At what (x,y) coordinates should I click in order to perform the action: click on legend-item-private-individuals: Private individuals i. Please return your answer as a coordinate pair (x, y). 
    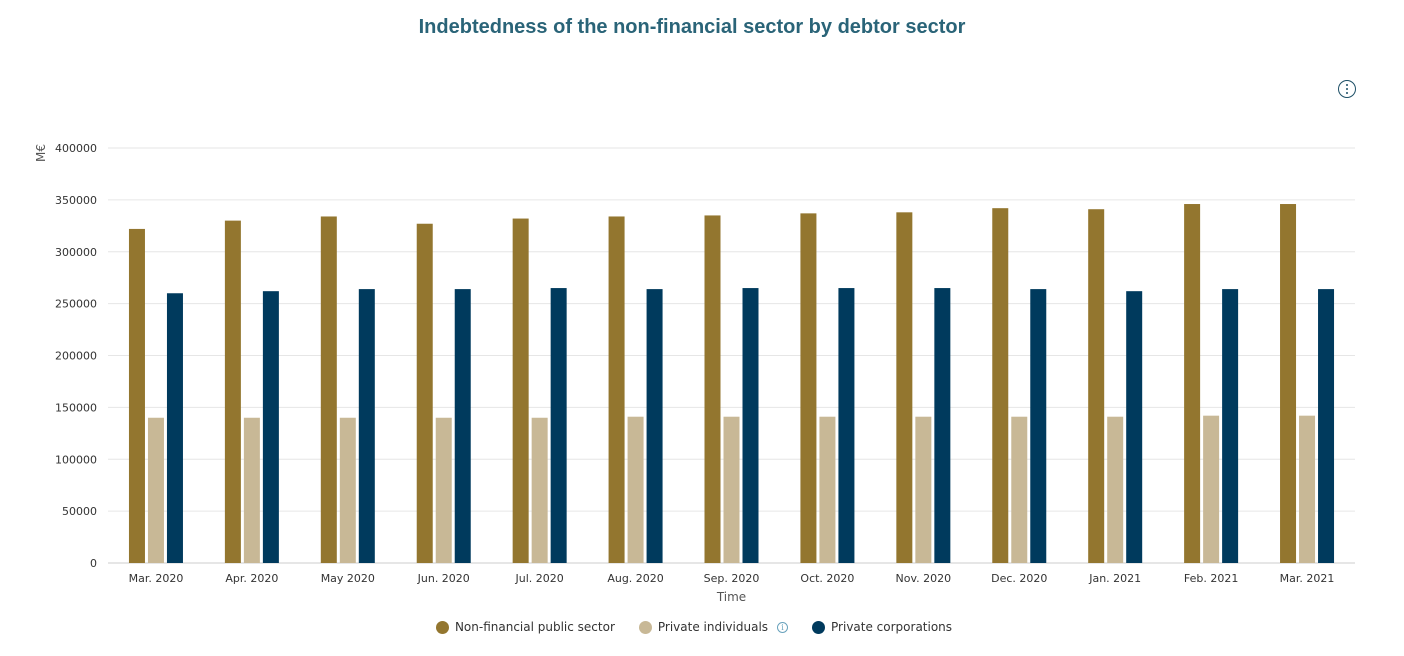
    Looking at the image, I should click on (713, 627).